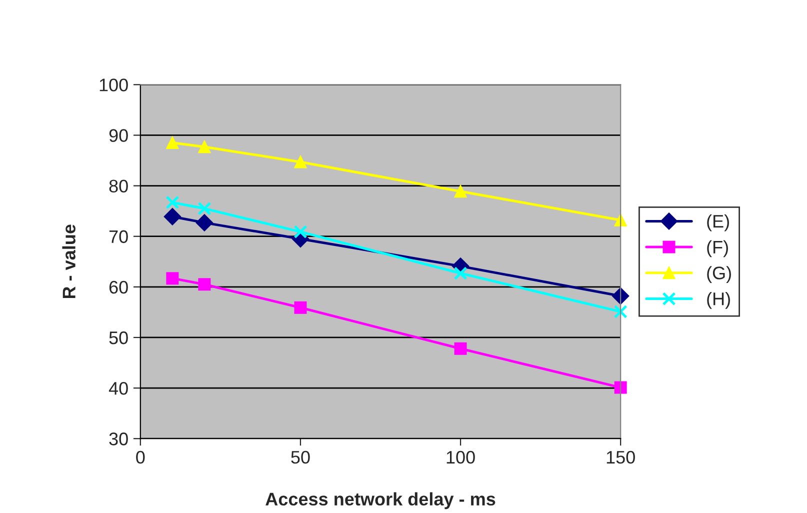 This screenshot has width=807, height=513. What do you see at coordinates (718, 300) in the screenshot?
I see `legend-label: (H)` at bounding box center [718, 300].